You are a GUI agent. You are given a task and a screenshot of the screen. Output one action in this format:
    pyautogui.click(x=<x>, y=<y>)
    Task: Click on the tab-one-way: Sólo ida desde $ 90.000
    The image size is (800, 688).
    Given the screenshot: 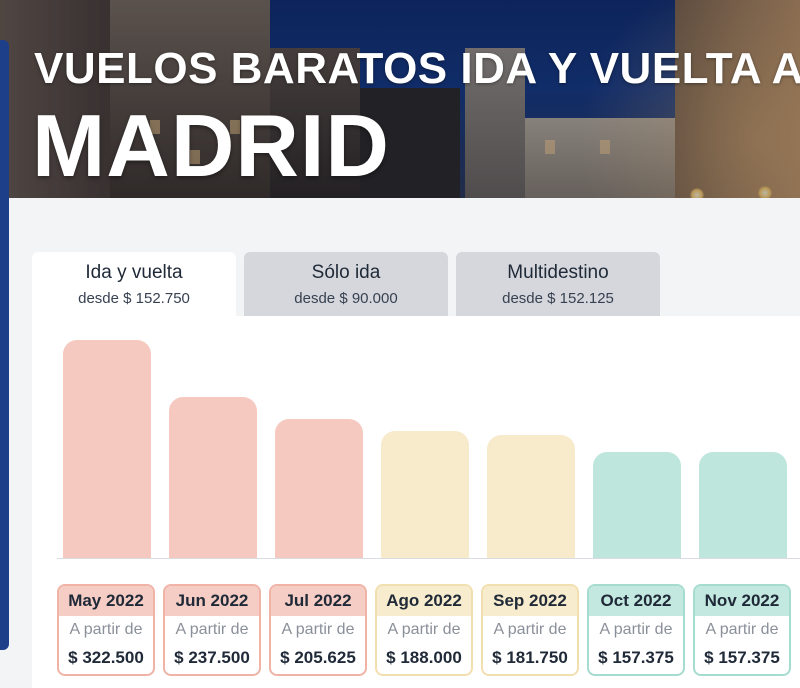 What is the action you would take?
    pyautogui.click(x=346, y=285)
    